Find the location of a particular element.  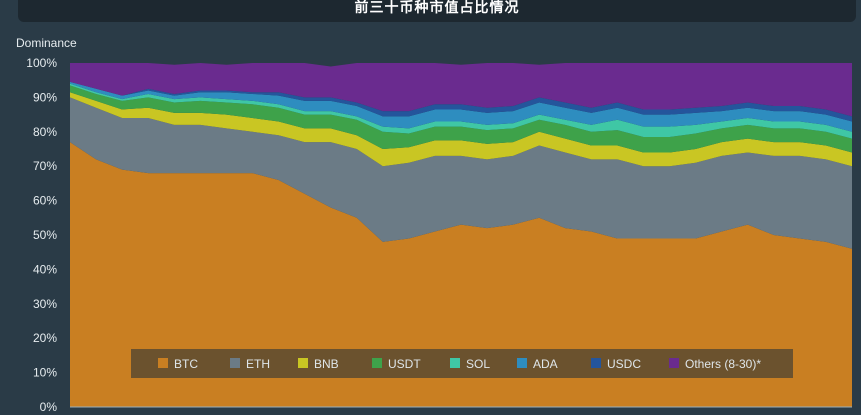

y-tick-label: 90% is located at coordinates (45, 97).